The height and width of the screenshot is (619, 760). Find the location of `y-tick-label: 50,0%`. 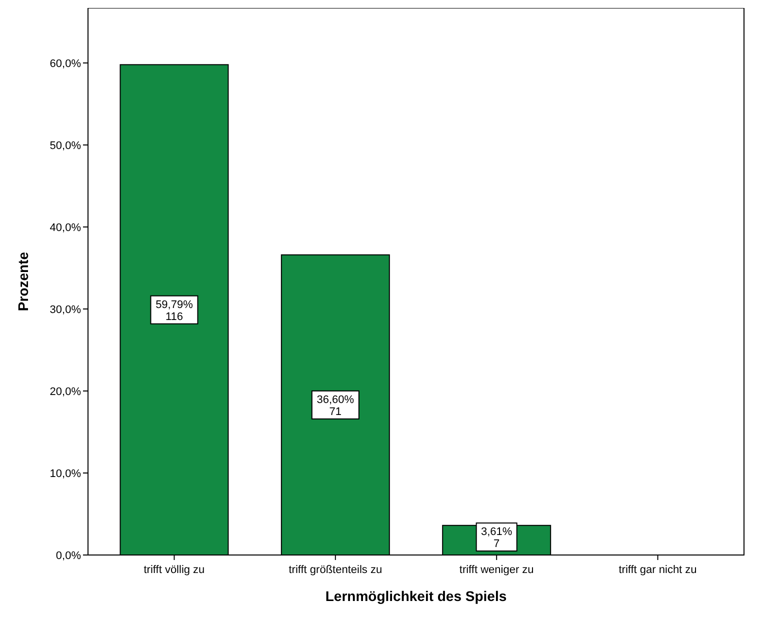

y-tick-label: 50,0% is located at coordinates (66, 146).